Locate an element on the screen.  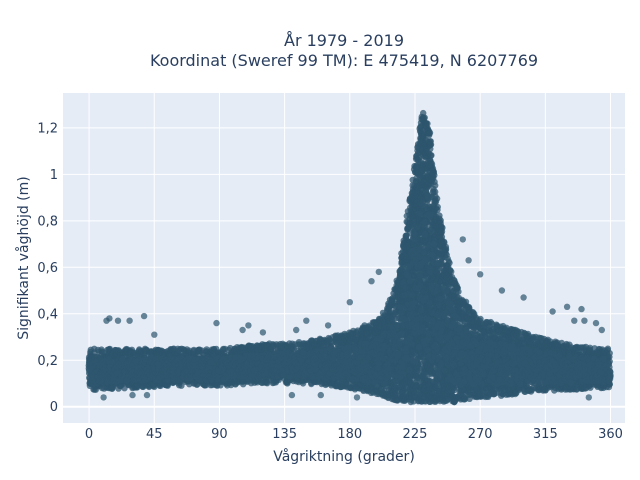
chart-title-line1: År 1979 - 2019 is located at coordinates (344, 40).